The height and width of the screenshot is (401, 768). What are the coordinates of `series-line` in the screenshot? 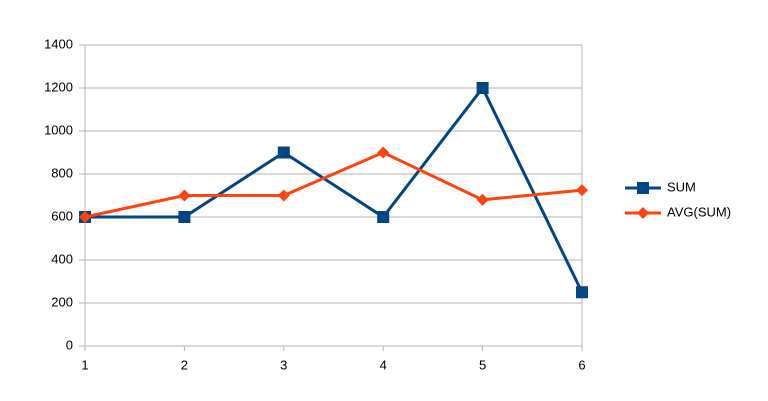 It's located at (333, 184).